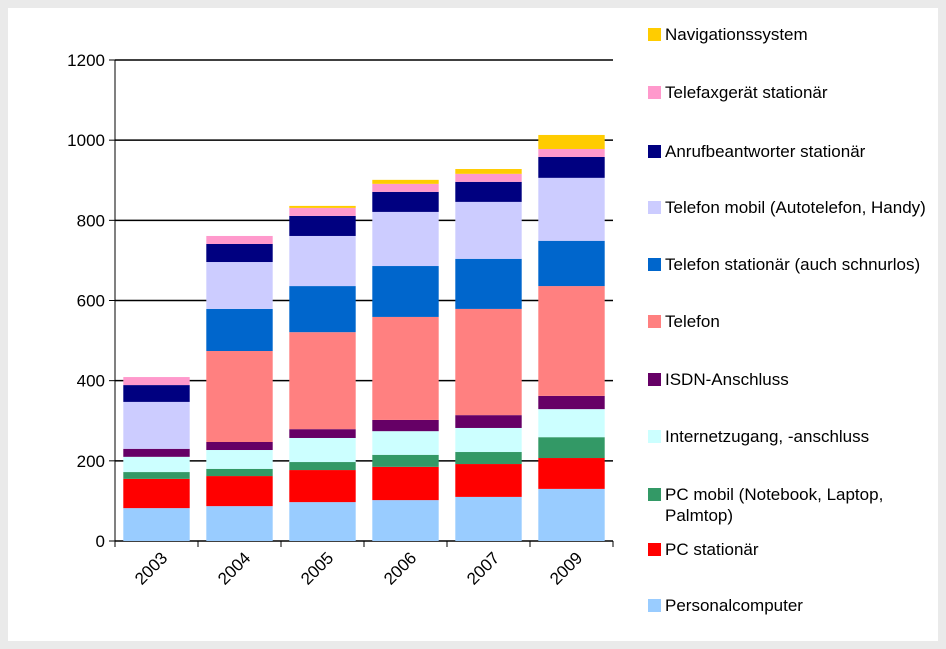 This screenshot has width=946, height=649. I want to click on y-tick-label: 400, so click(91, 381).